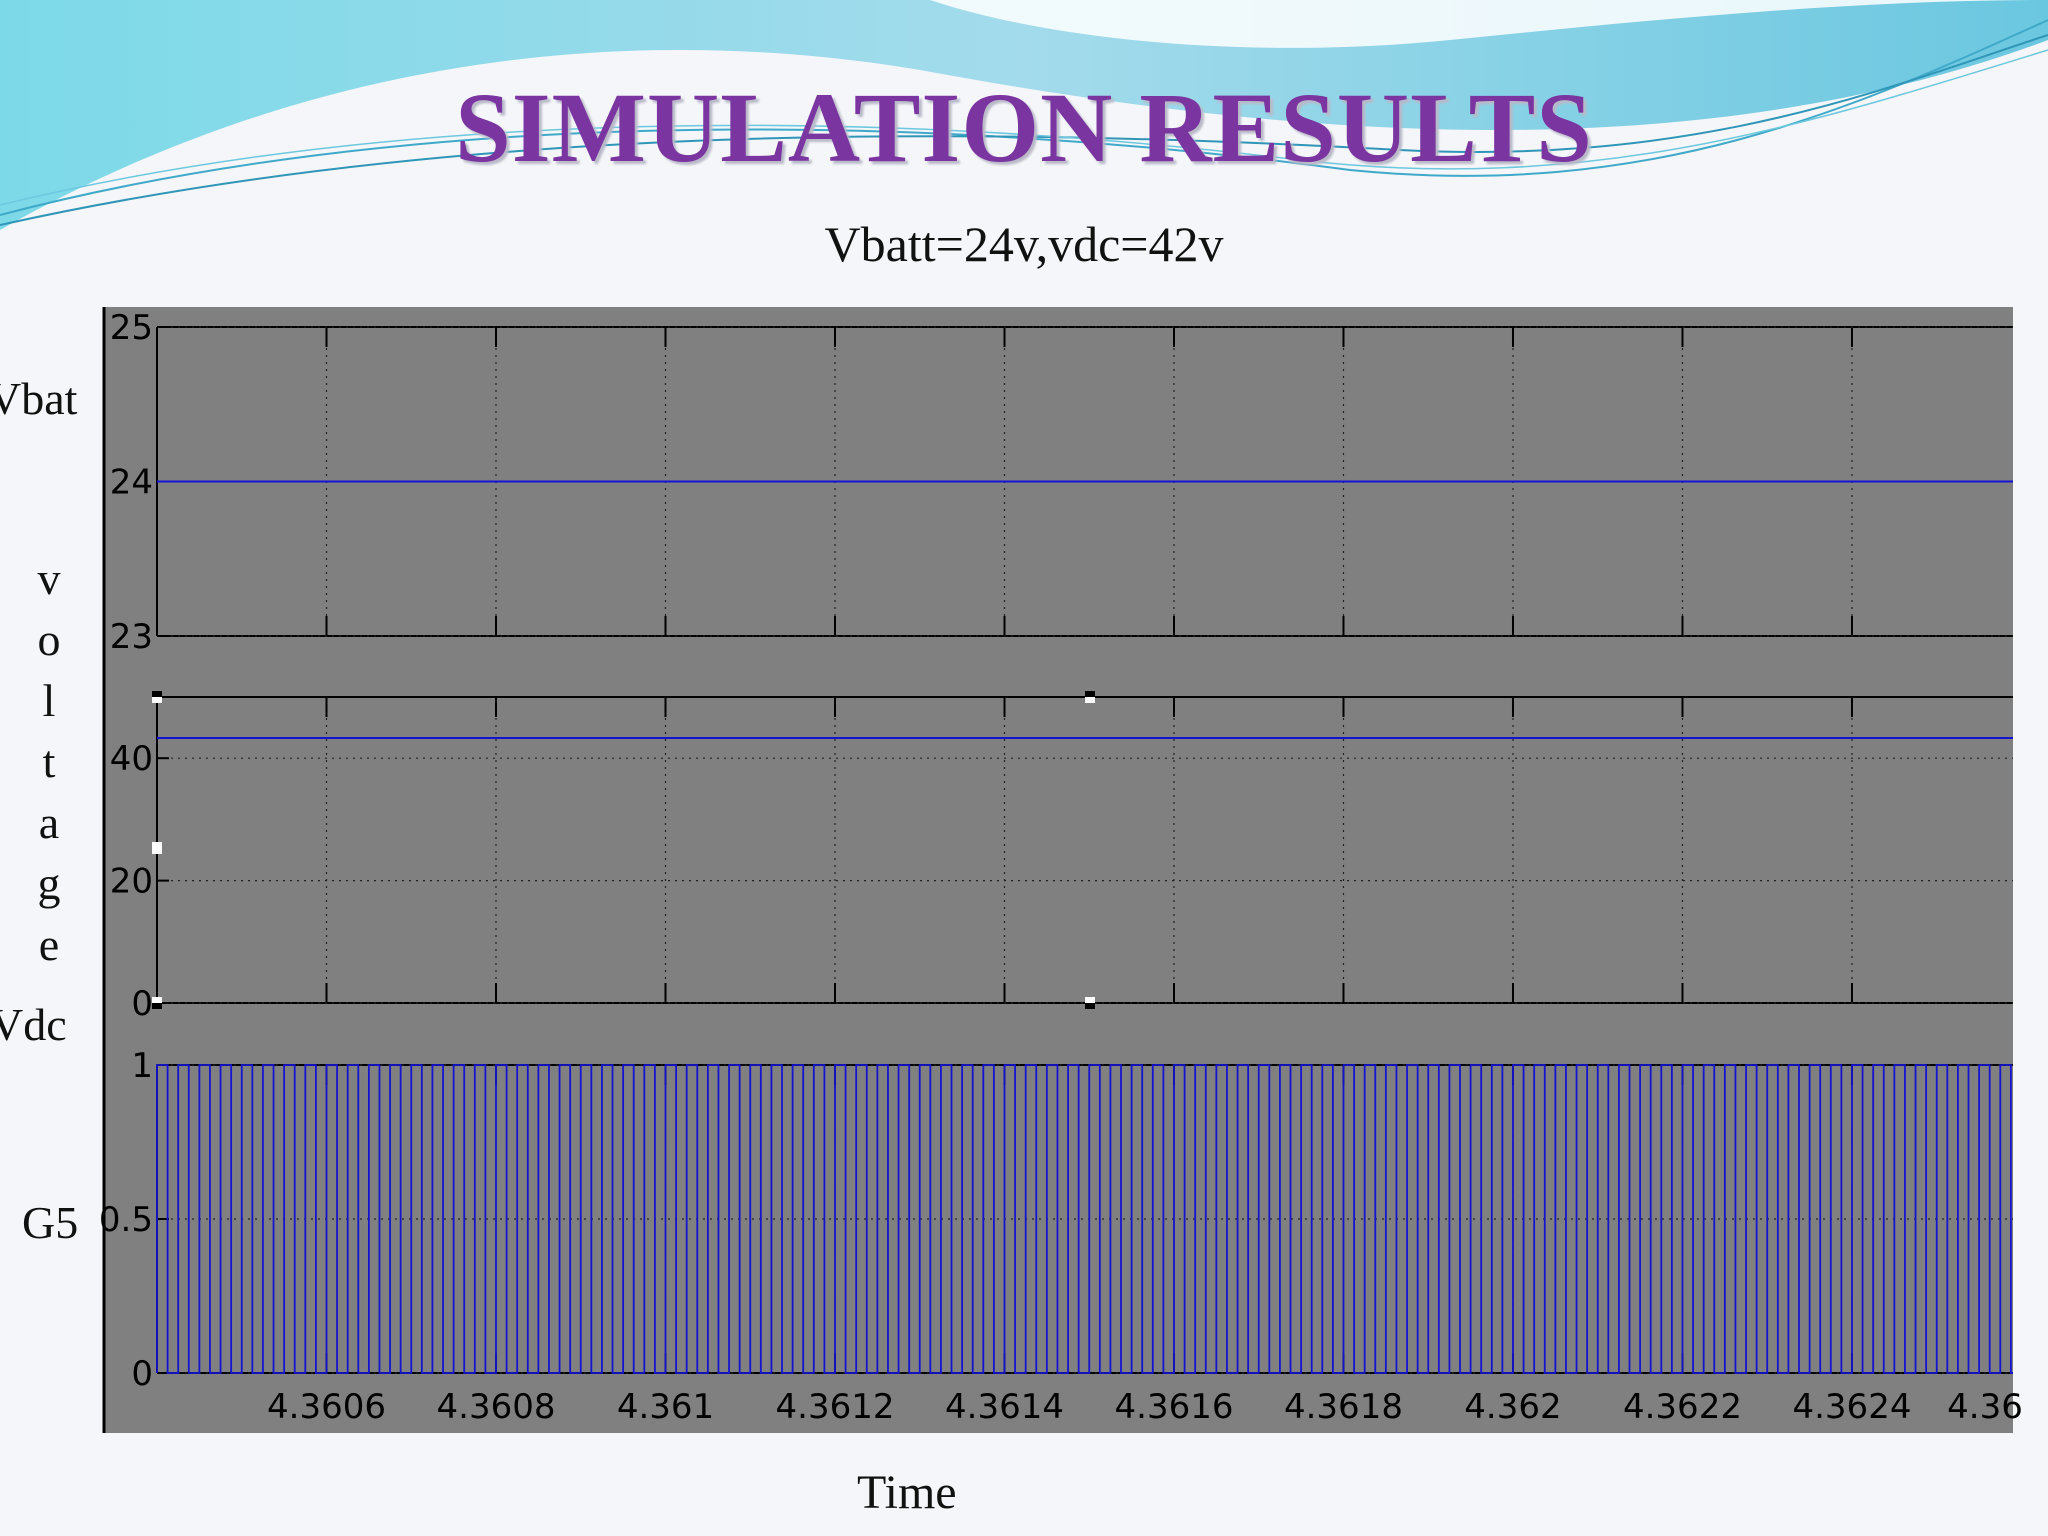 The height and width of the screenshot is (1536, 2048). I want to click on y-tick-label: 1, so click(142, 1066).